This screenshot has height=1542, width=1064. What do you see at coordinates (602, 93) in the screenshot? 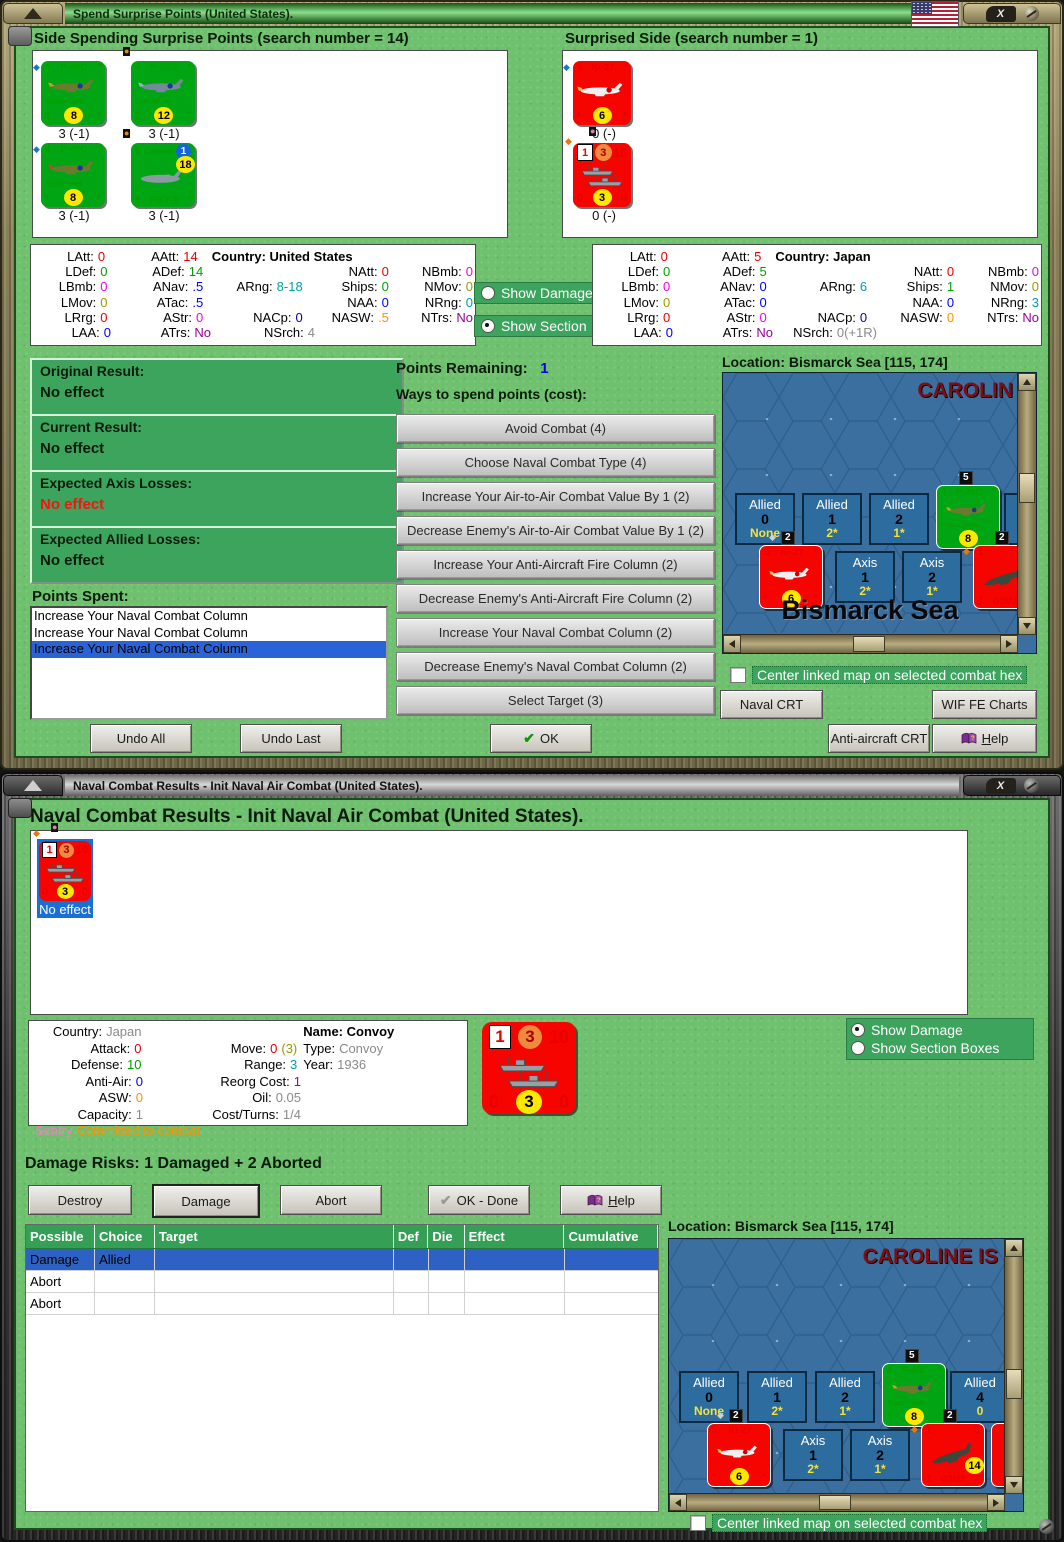
I see `unit-counter-ki27: 5 Ki-27 * * 6 *` at bounding box center [602, 93].